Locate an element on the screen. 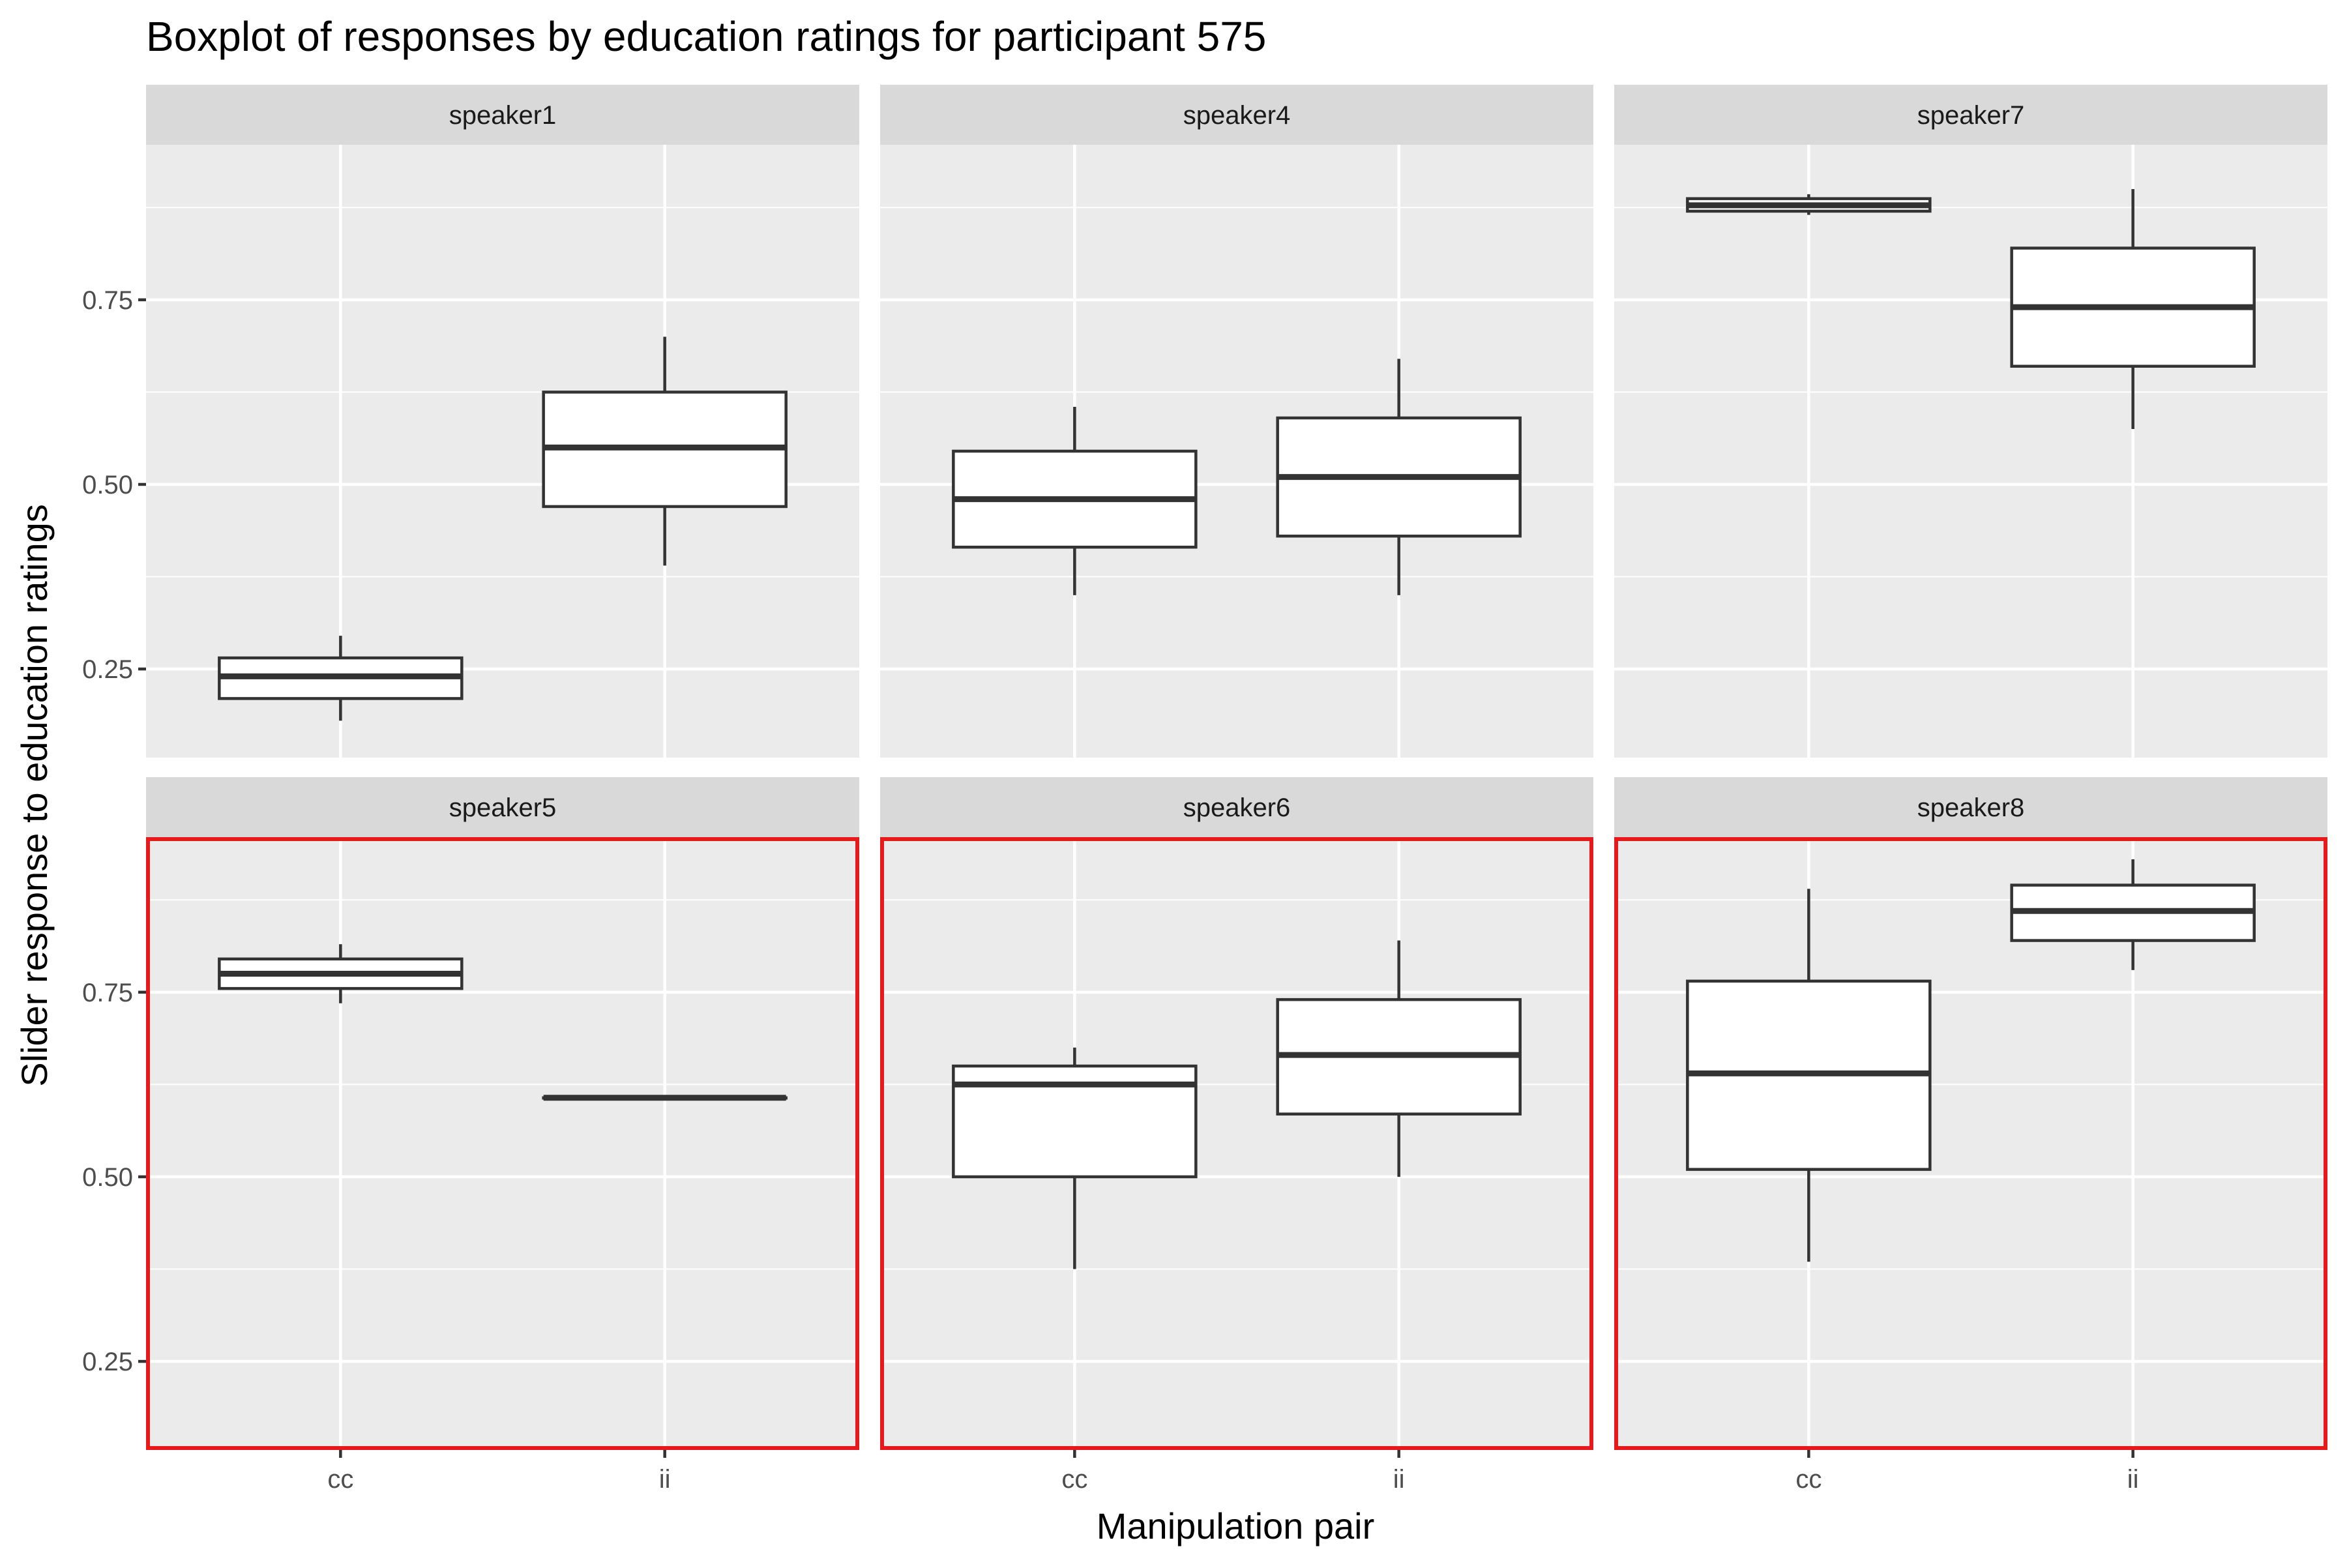  facet-strip-label: speaker7 is located at coordinates (1971, 116).